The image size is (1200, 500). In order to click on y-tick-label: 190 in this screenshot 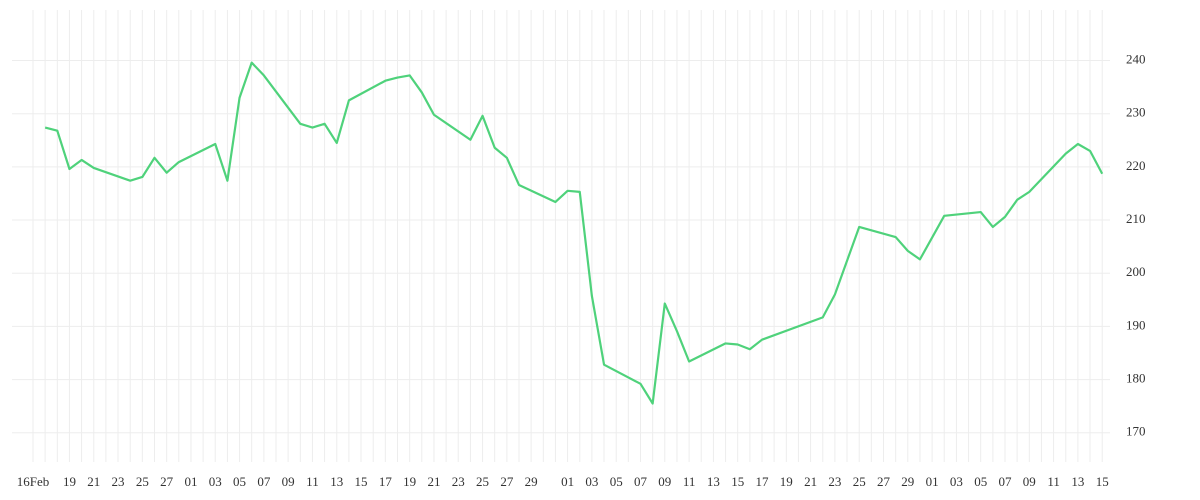, I will do `click(1136, 324)`.